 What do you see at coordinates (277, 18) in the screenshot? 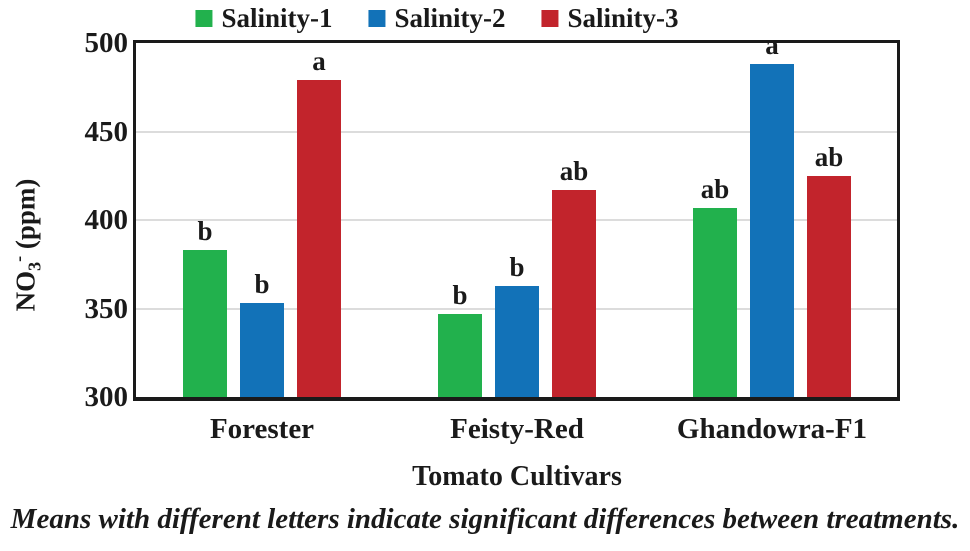
I see `legend-label: Salinity-1` at bounding box center [277, 18].